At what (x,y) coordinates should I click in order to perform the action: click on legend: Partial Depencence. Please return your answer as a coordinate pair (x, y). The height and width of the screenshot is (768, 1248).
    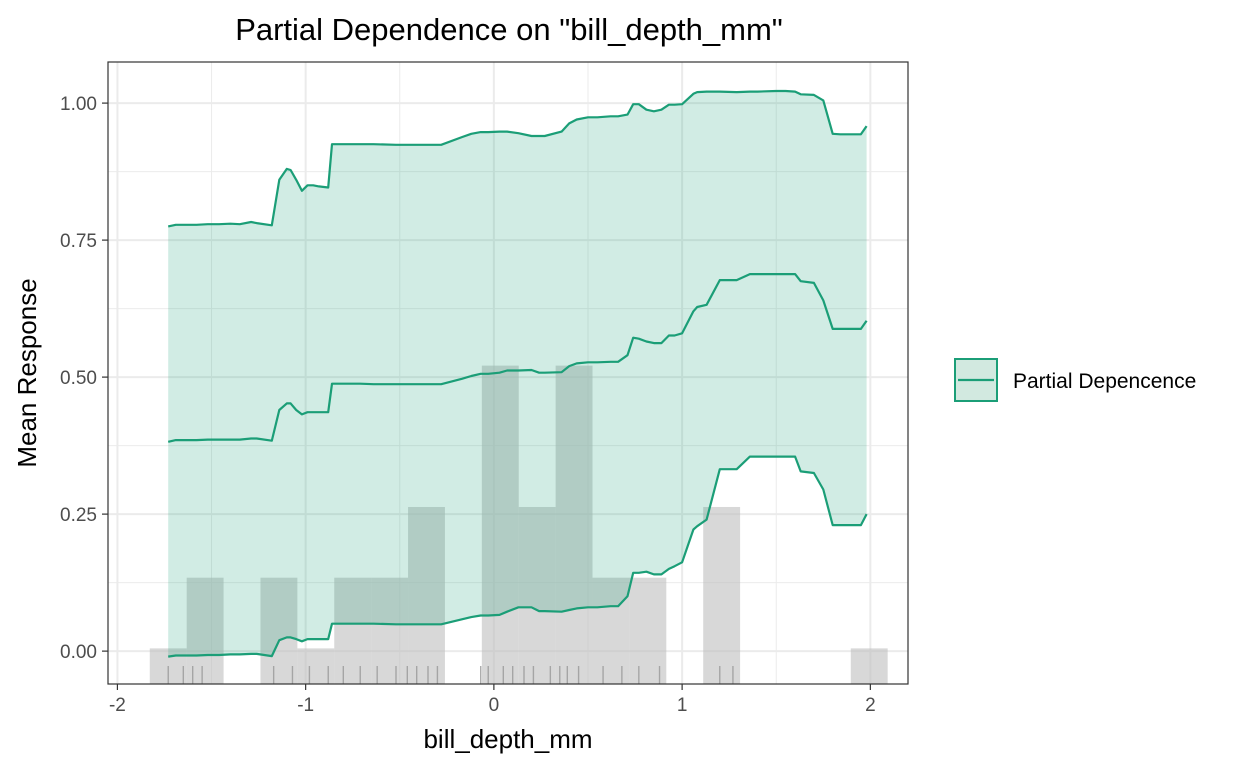
    Looking at the image, I should click on (1075, 380).